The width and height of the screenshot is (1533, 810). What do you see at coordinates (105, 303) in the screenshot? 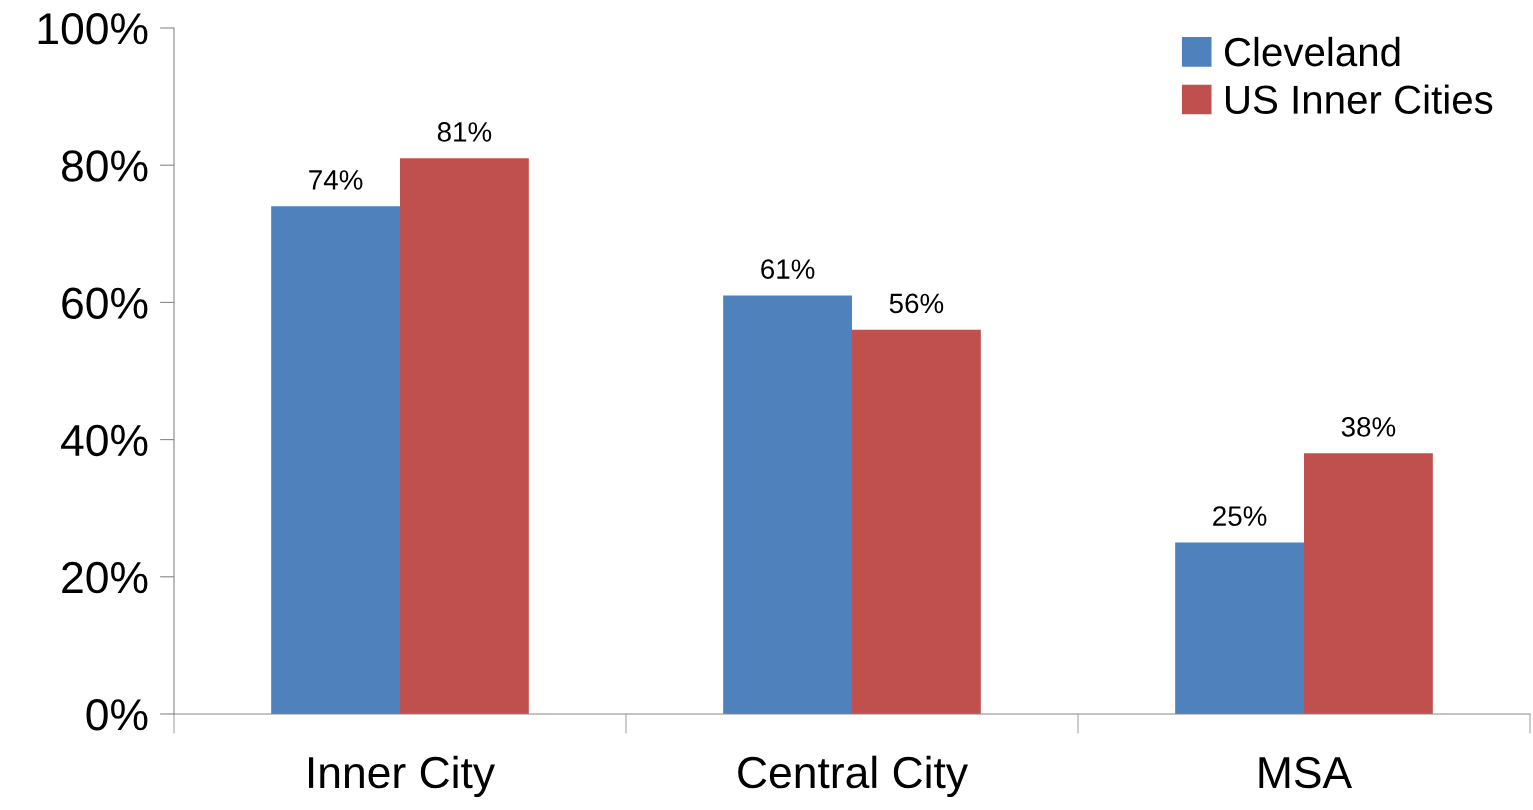
I see `y-tick-label: 60%` at bounding box center [105, 303].